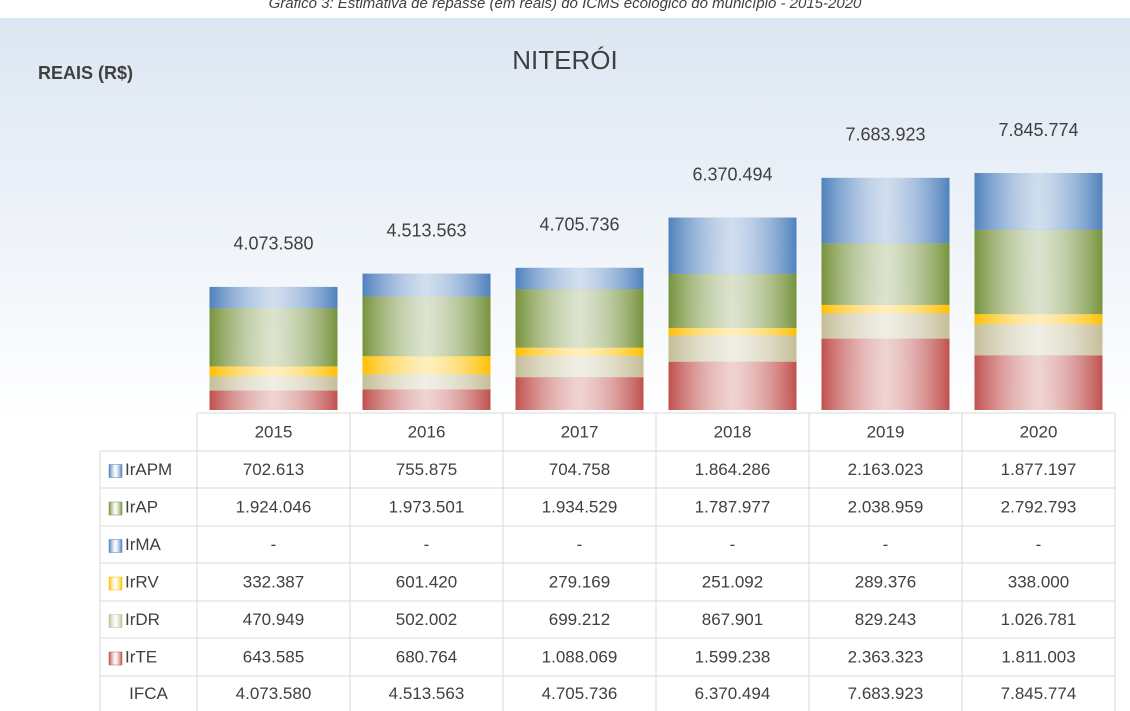 The width and height of the screenshot is (1130, 711). I want to click on total-label: 7.683.923, so click(885, 135).